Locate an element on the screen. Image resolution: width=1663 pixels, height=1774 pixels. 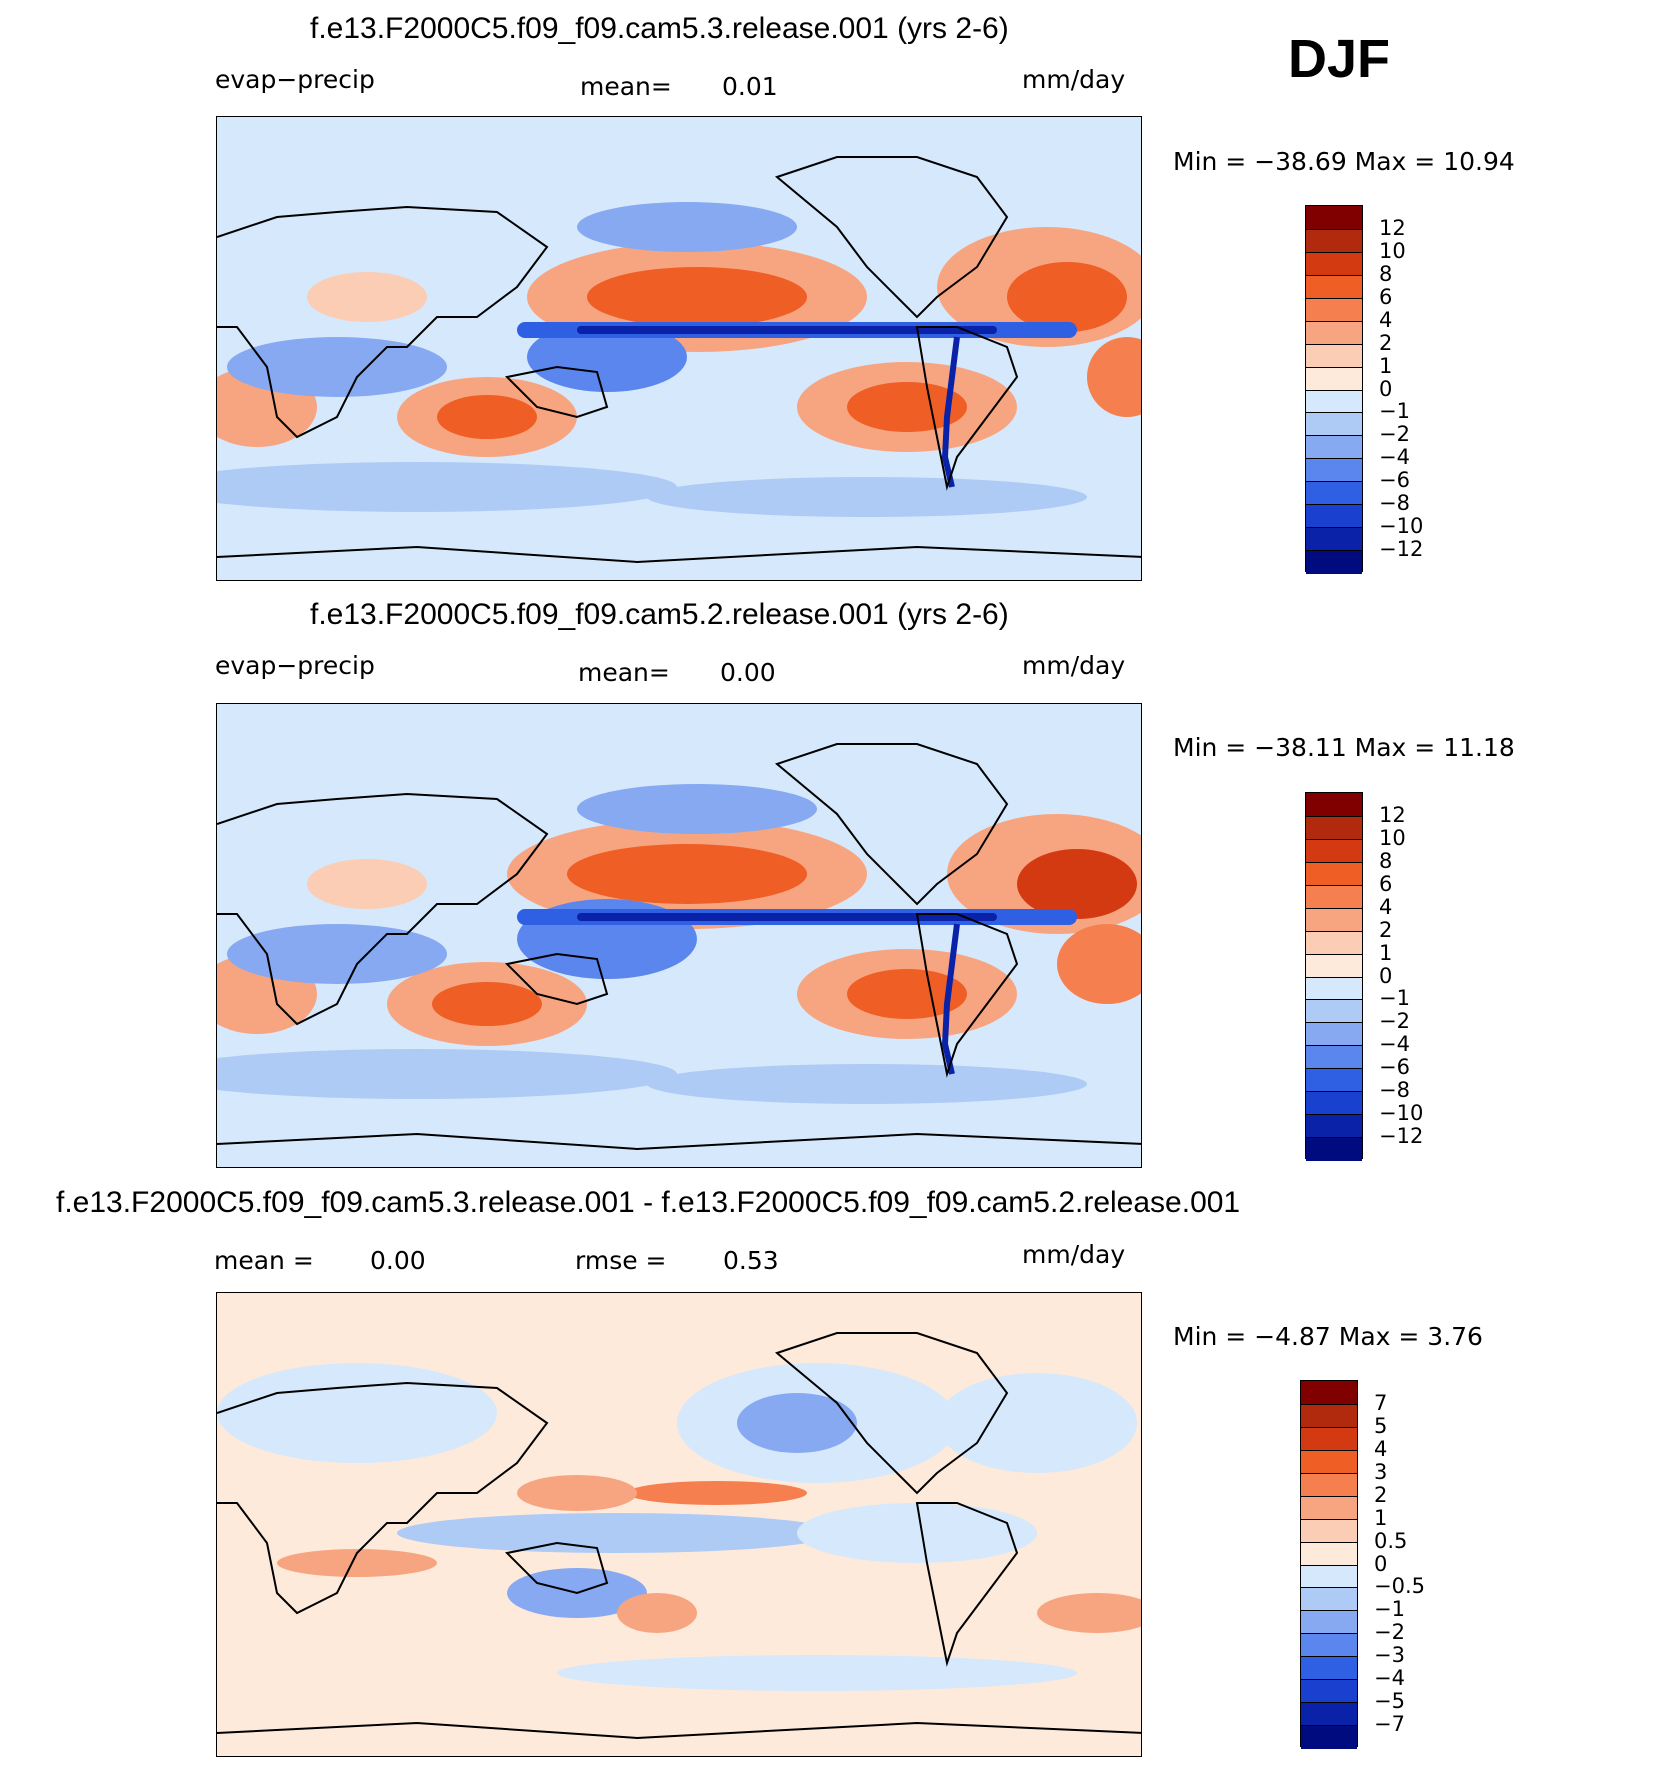
panel2-mean-label: mean= is located at coordinates (624, 672).